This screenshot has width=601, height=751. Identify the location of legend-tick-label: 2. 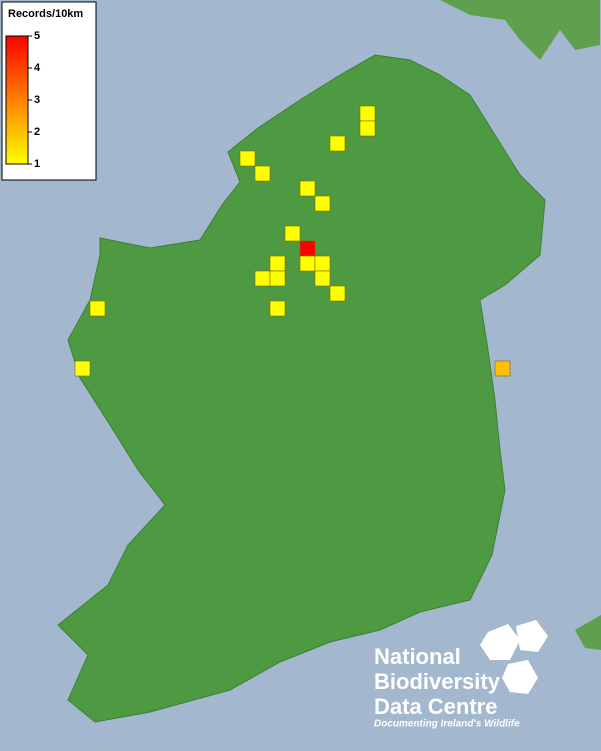
(37, 132).